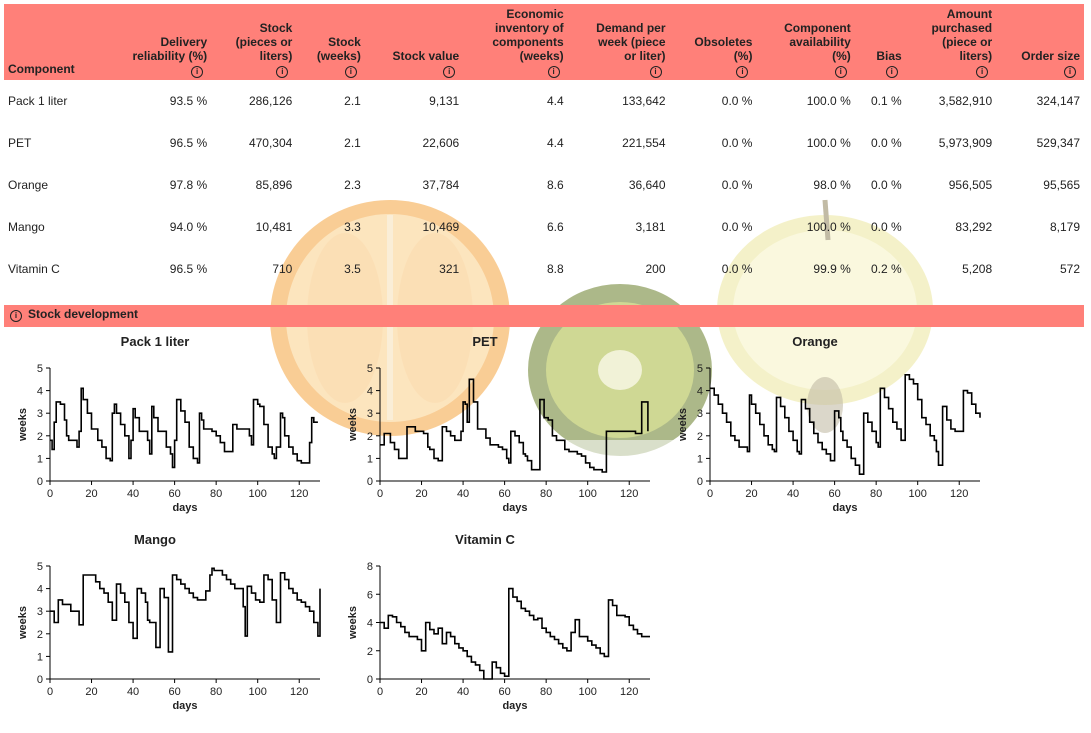  What do you see at coordinates (544, 316) in the screenshot?
I see `stock-development-header: i Stock development` at bounding box center [544, 316].